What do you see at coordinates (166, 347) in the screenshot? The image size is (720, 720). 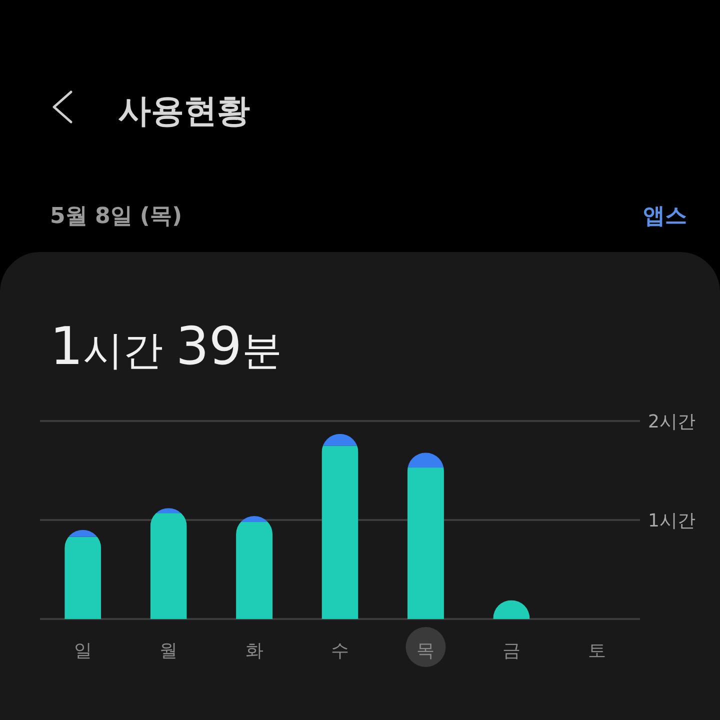 I see `text: 1시간 39분` at bounding box center [166, 347].